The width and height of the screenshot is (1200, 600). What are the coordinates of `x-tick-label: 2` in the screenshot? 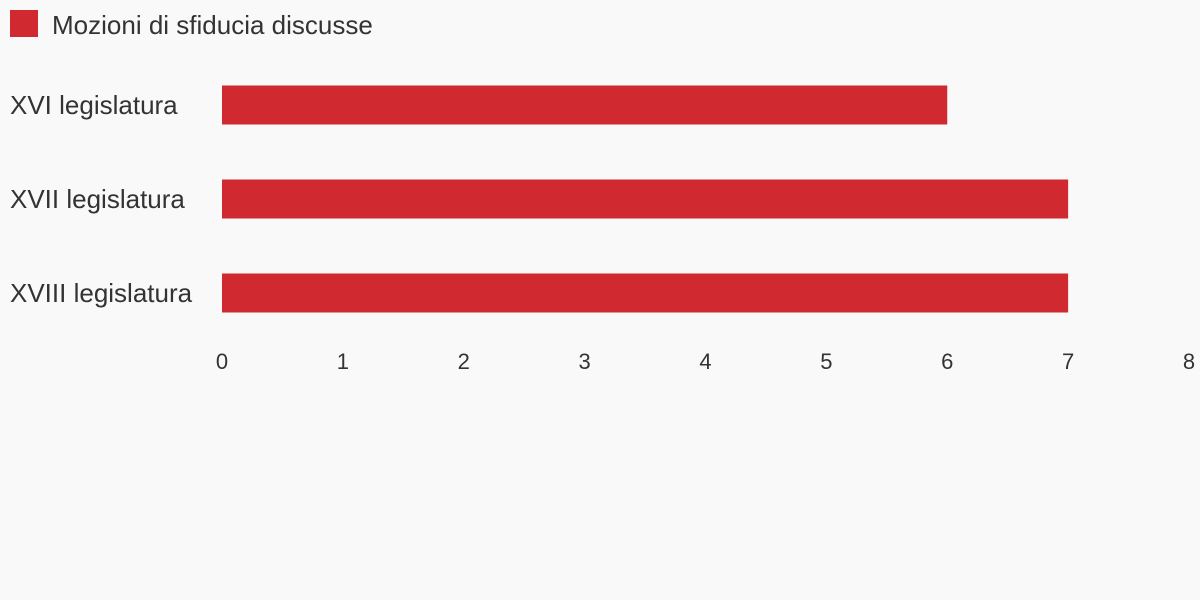 It's located at (464, 361).